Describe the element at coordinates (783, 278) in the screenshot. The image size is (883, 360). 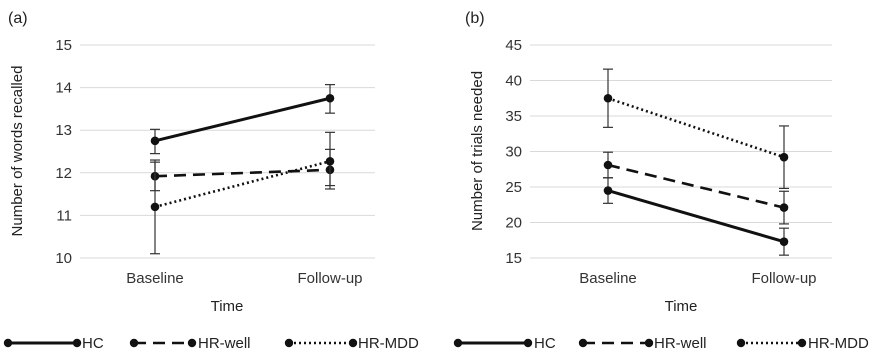
I see `panel-b-x-tick-label: Follow-up` at that location.